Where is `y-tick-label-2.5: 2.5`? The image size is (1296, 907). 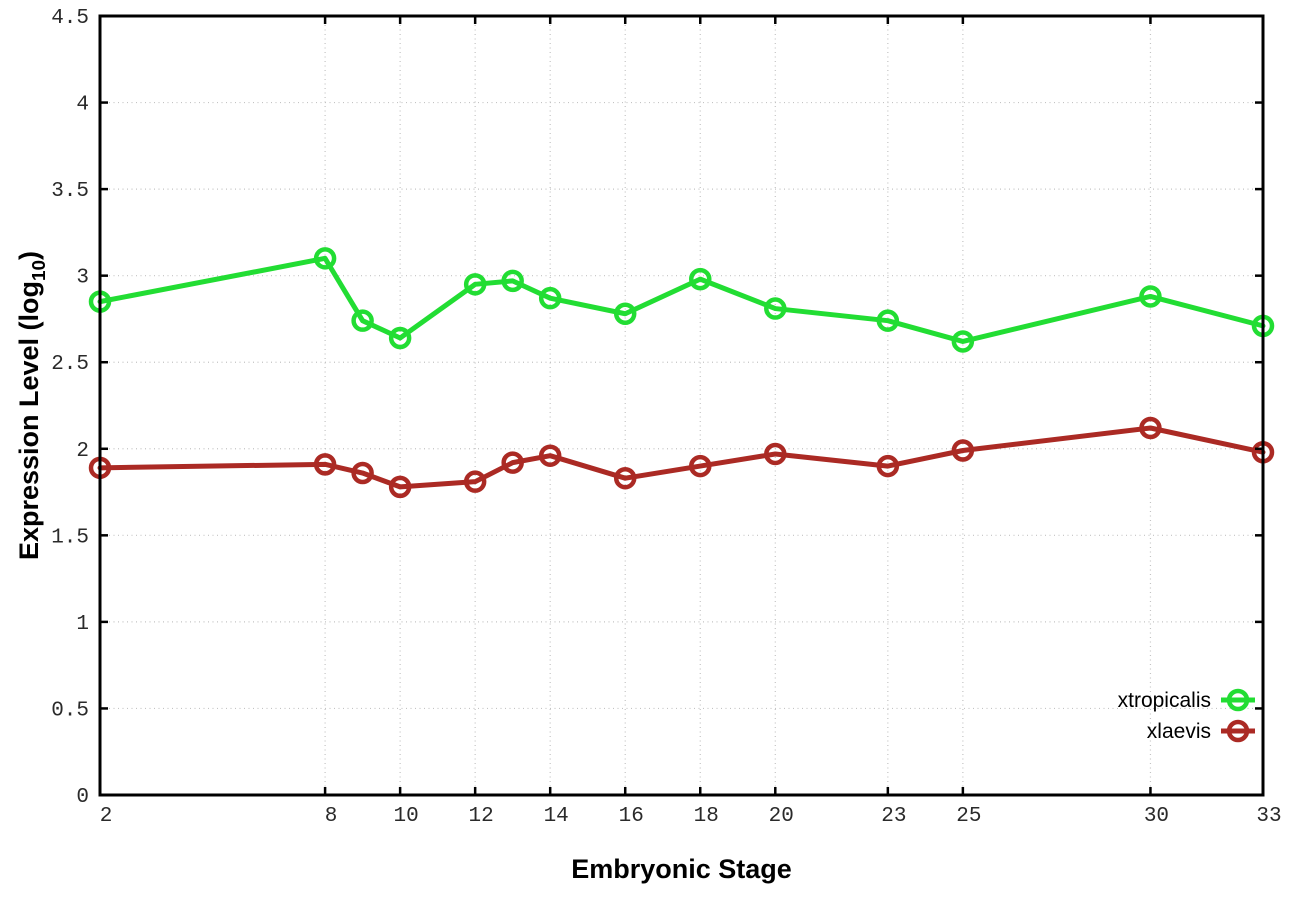 y-tick-label-2.5: 2.5 is located at coordinates (70, 364).